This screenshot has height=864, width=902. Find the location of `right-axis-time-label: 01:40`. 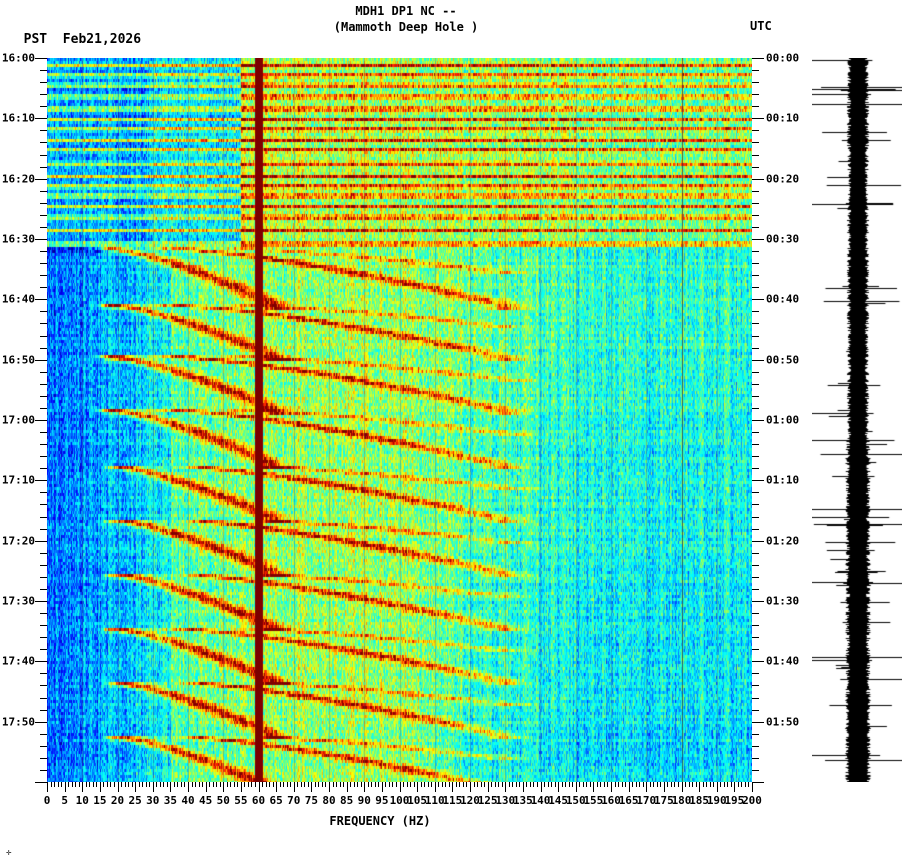

right-axis-time-label: 01:40 is located at coordinates (783, 661).